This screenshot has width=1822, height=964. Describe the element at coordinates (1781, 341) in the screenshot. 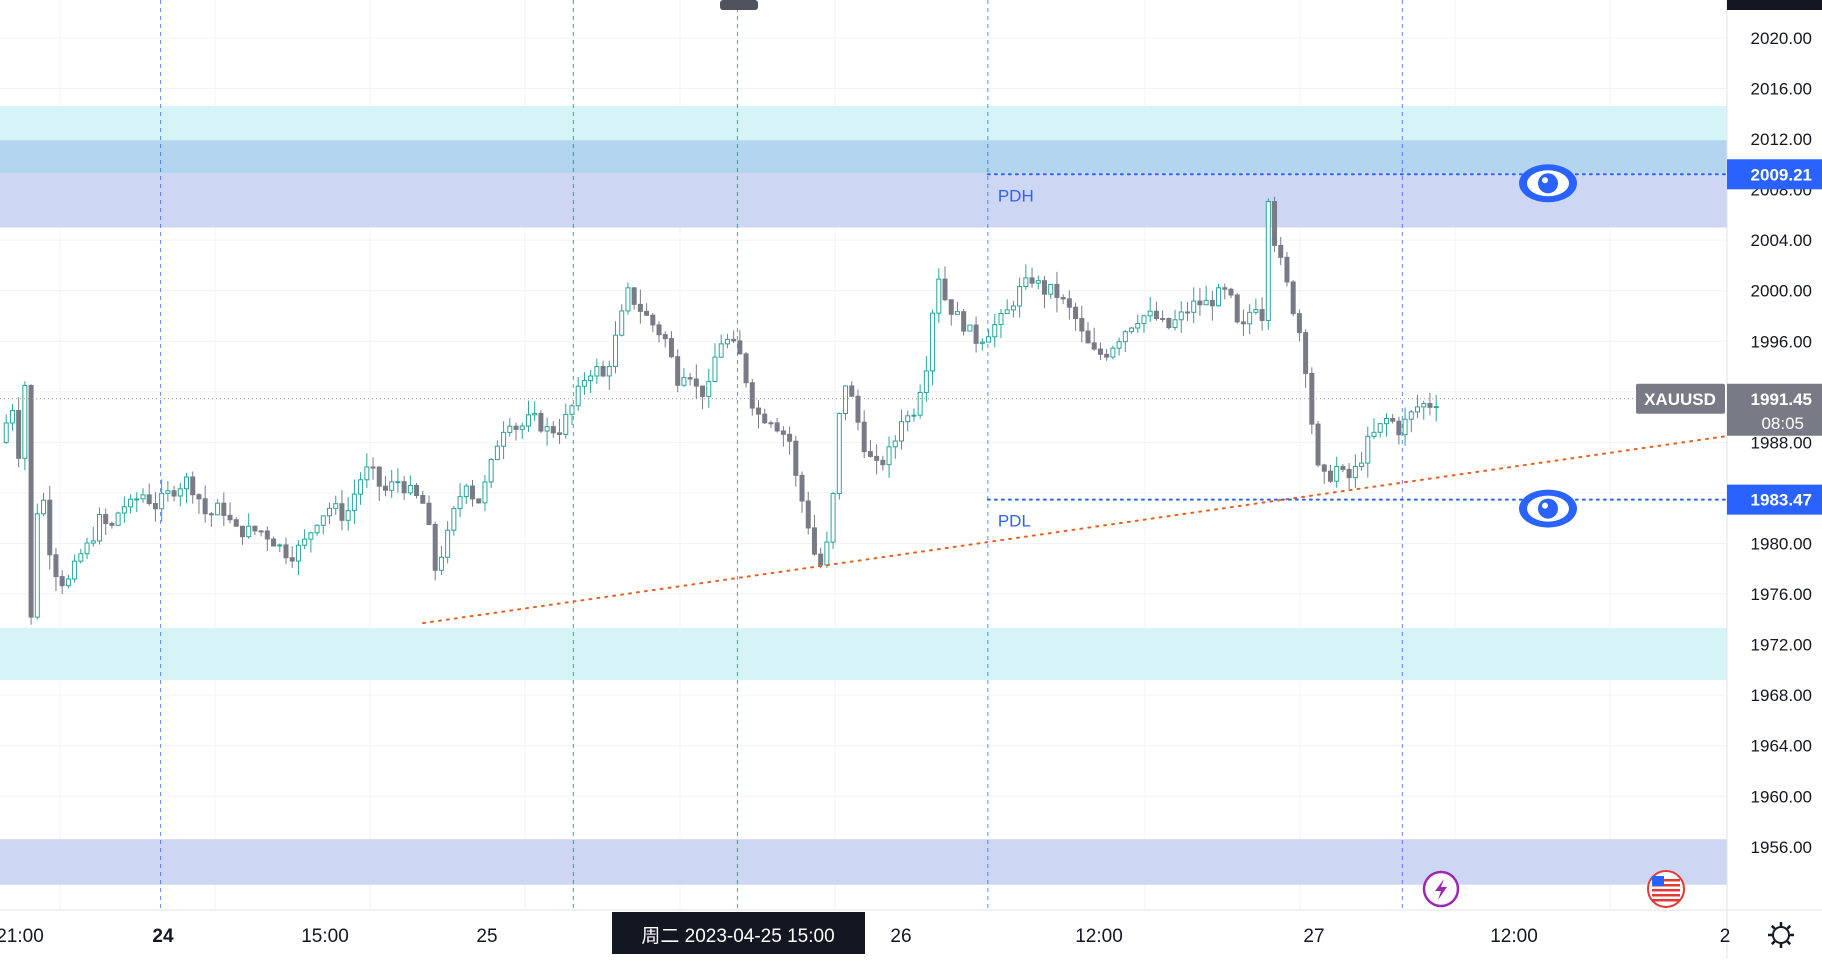

I see `y-tick-label: 1996.00` at that location.